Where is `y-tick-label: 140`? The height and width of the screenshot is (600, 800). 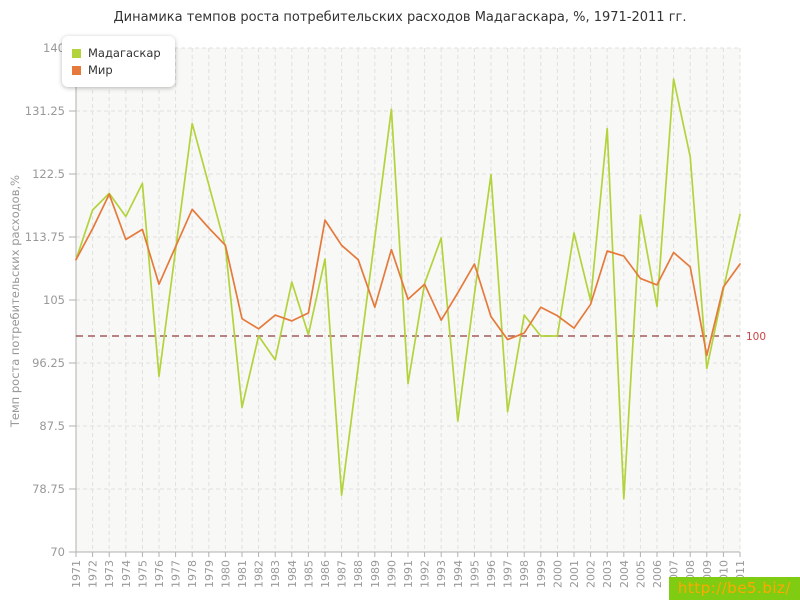 y-tick-label: 140 is located at coordinates (54, 48).